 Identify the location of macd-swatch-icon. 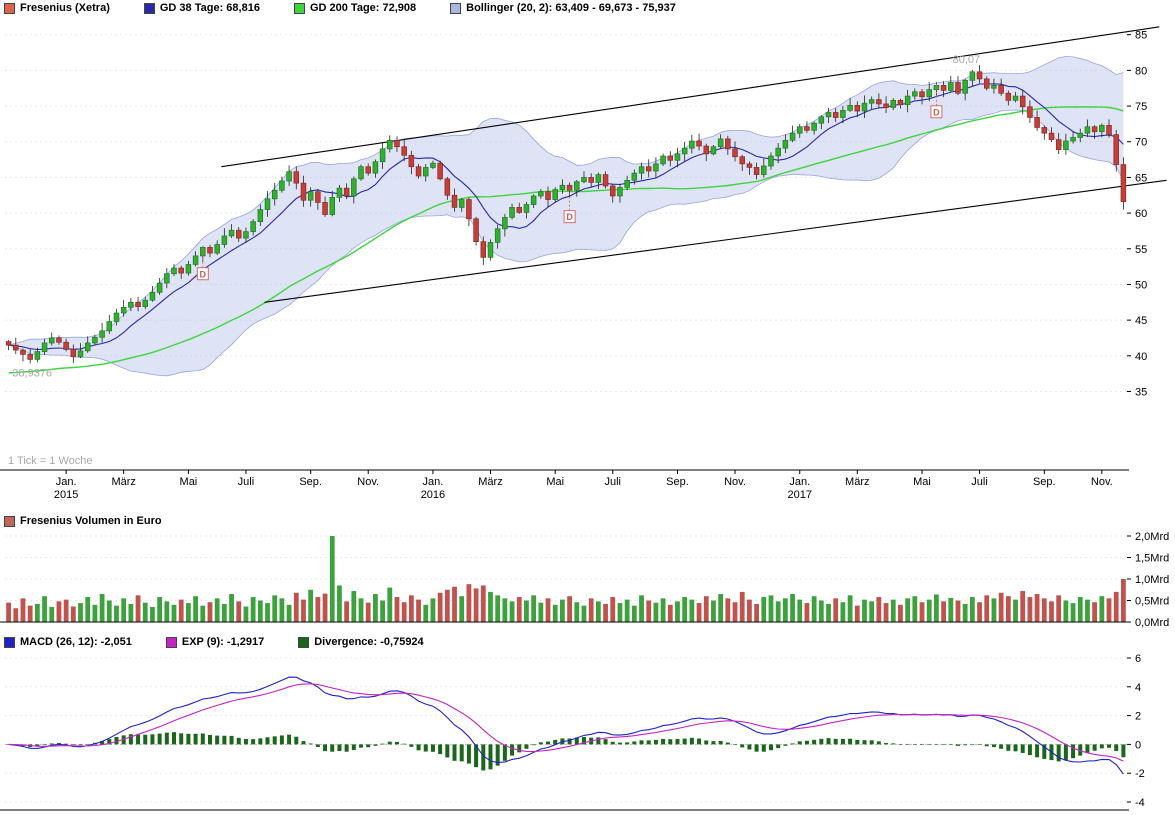
(9, 642).